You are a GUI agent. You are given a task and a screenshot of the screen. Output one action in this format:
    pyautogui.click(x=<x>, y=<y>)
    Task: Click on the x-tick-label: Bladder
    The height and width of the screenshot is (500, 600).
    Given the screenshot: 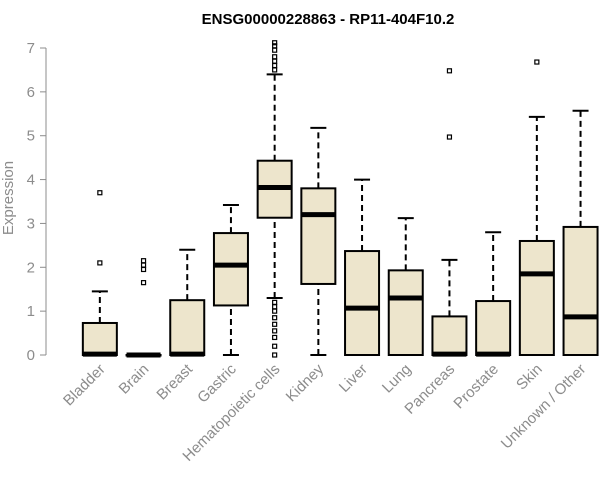 What is the action you would take?
    pyautogui.click(x=84, y=385)
    